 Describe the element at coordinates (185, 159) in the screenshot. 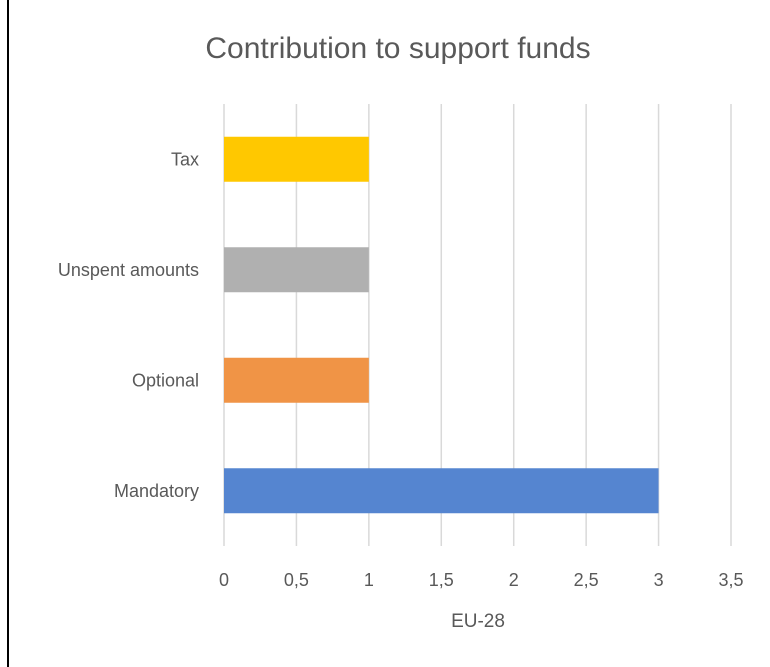

I see `category-label: Tax` at that location.